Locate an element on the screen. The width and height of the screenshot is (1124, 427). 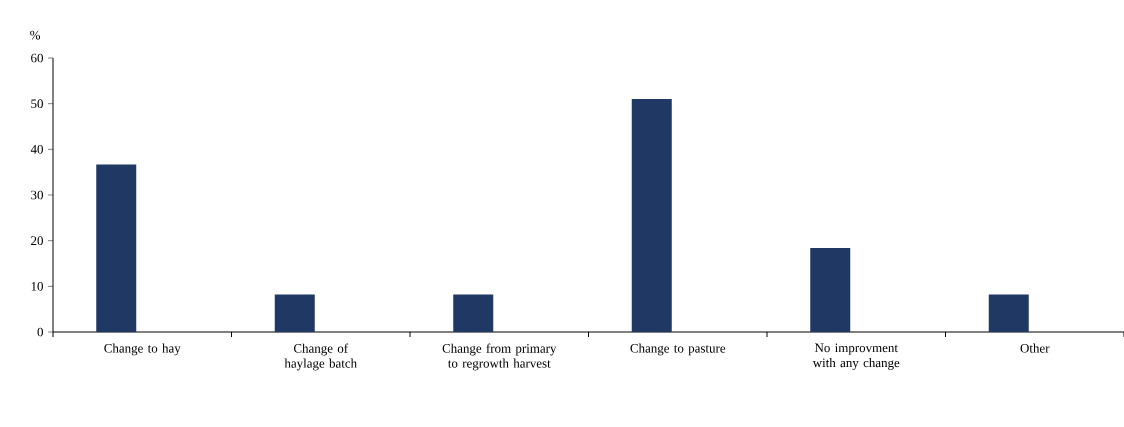
y-tick-label: 0 is located at coordinates (40, 332).